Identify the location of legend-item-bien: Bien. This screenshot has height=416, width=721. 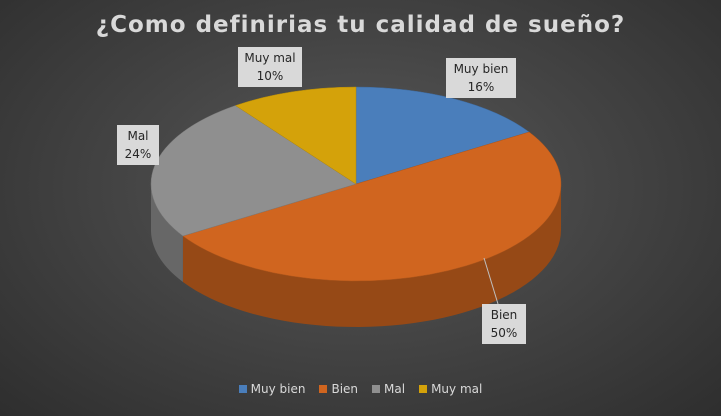
(338, 389).